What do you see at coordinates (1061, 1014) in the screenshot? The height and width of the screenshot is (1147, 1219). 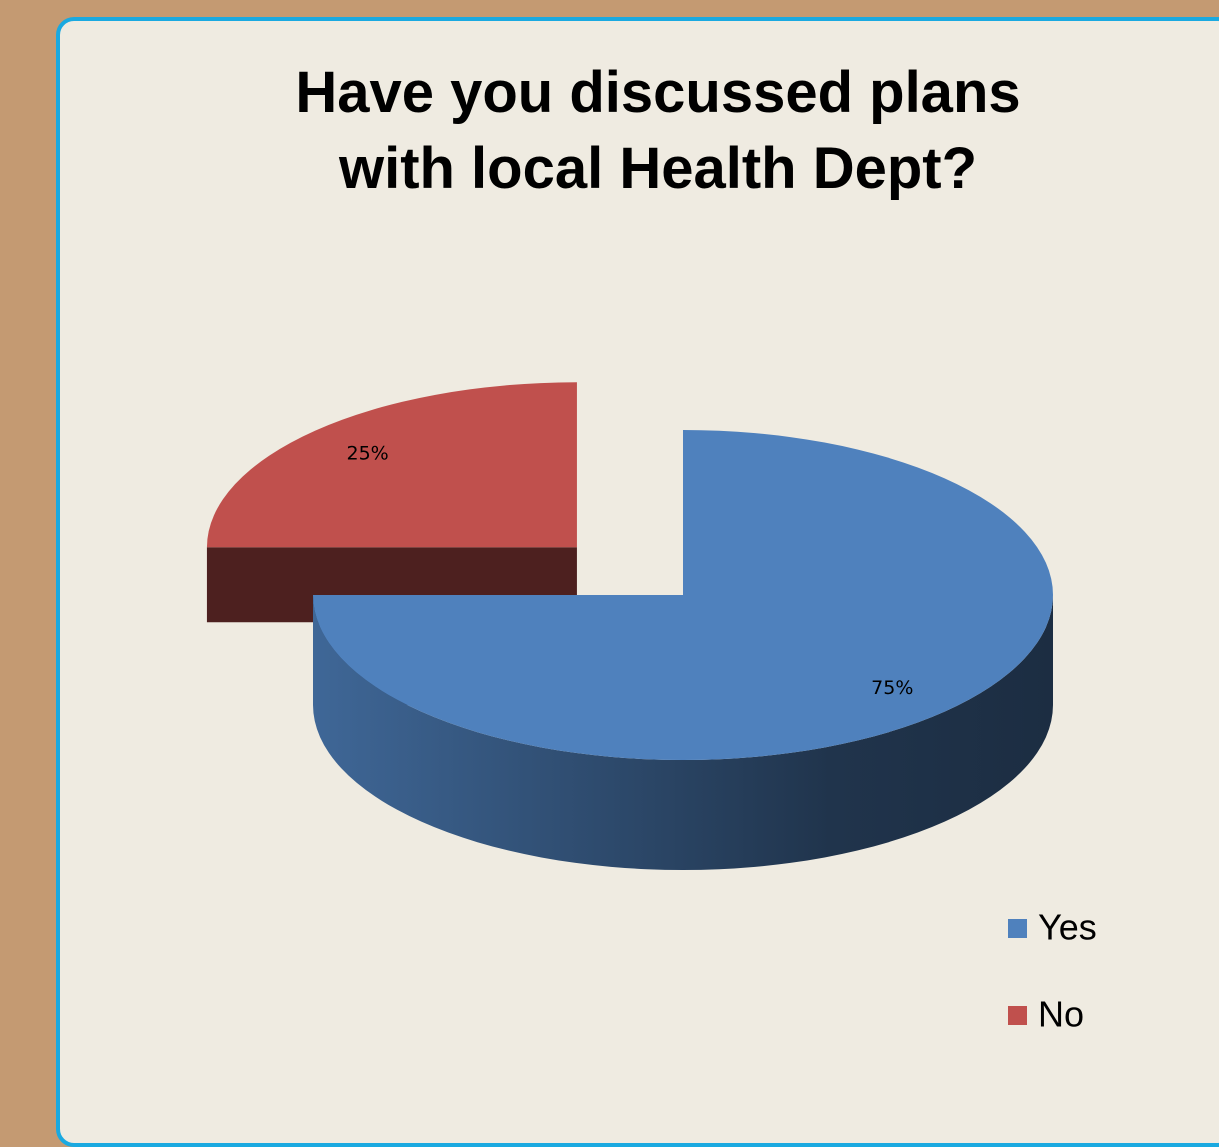 I see `legend-label: No` at bounding box center [1061, 1014].